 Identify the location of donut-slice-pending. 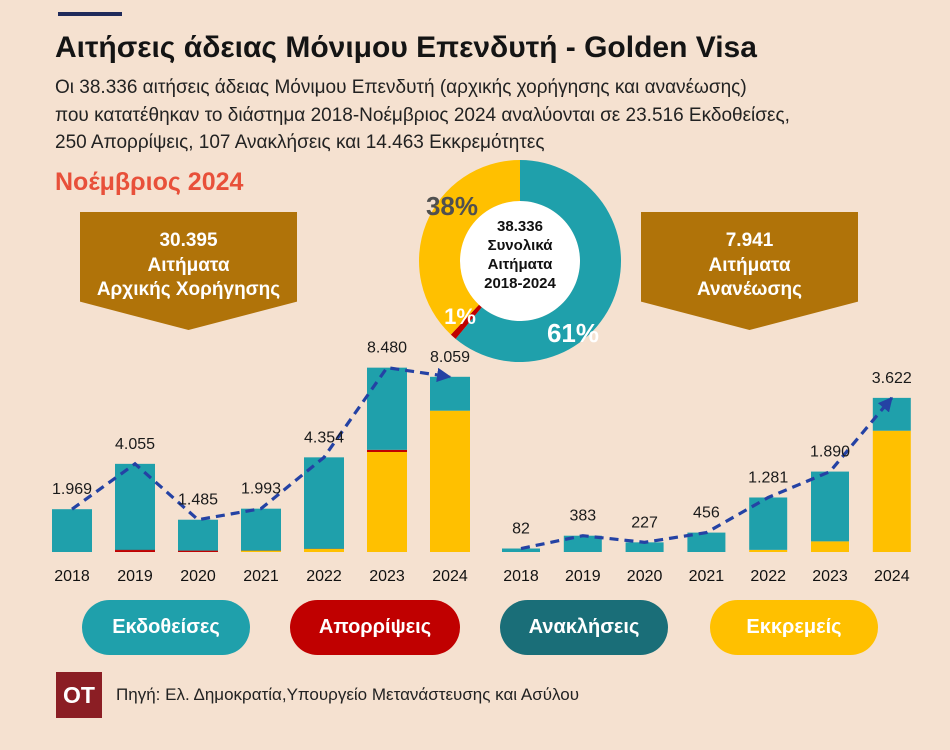
(469, 247).